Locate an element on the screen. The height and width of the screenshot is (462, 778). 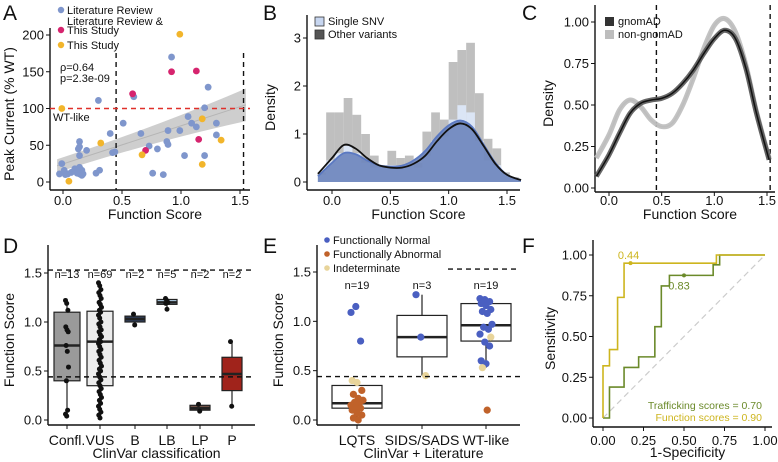
n-label: n=69 is located at coordinates (100, 275).